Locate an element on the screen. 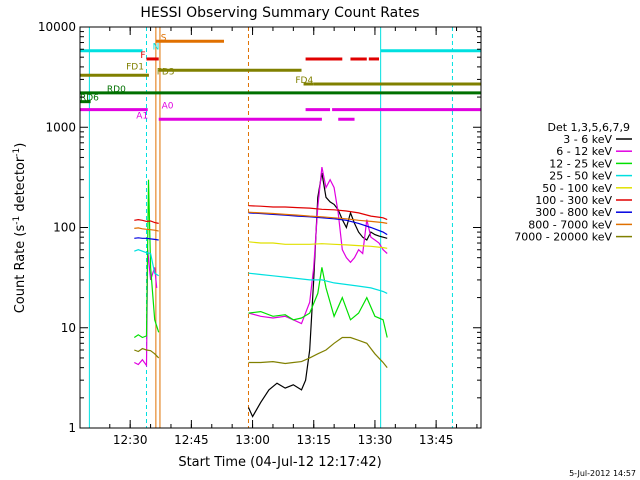  chart-title: HESSI Observing Summary Count Rates is located at coordinates (279, 13).